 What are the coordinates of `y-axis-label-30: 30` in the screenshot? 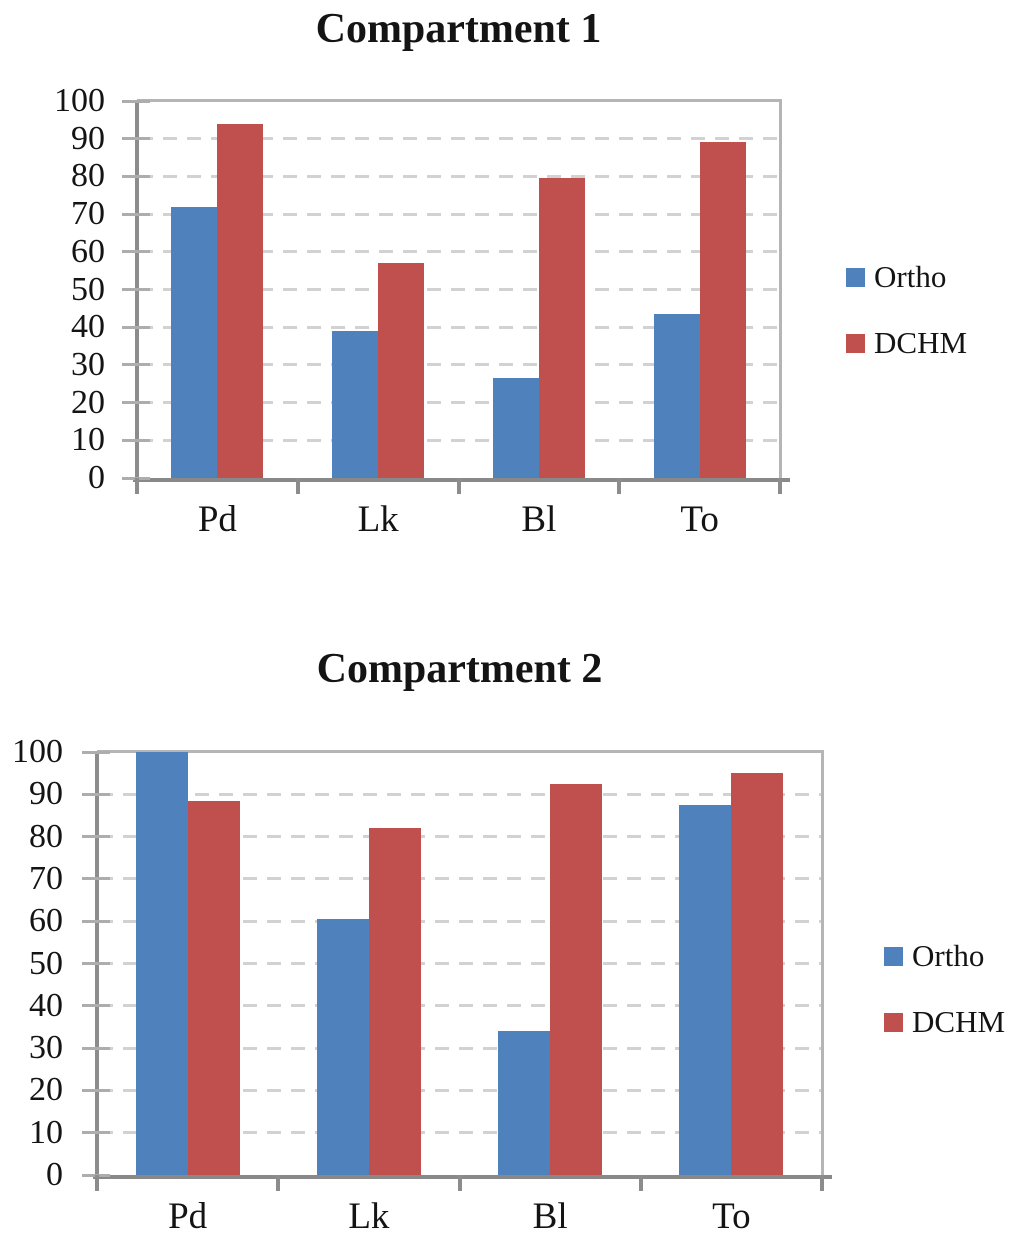 It's located at (46, 1048).